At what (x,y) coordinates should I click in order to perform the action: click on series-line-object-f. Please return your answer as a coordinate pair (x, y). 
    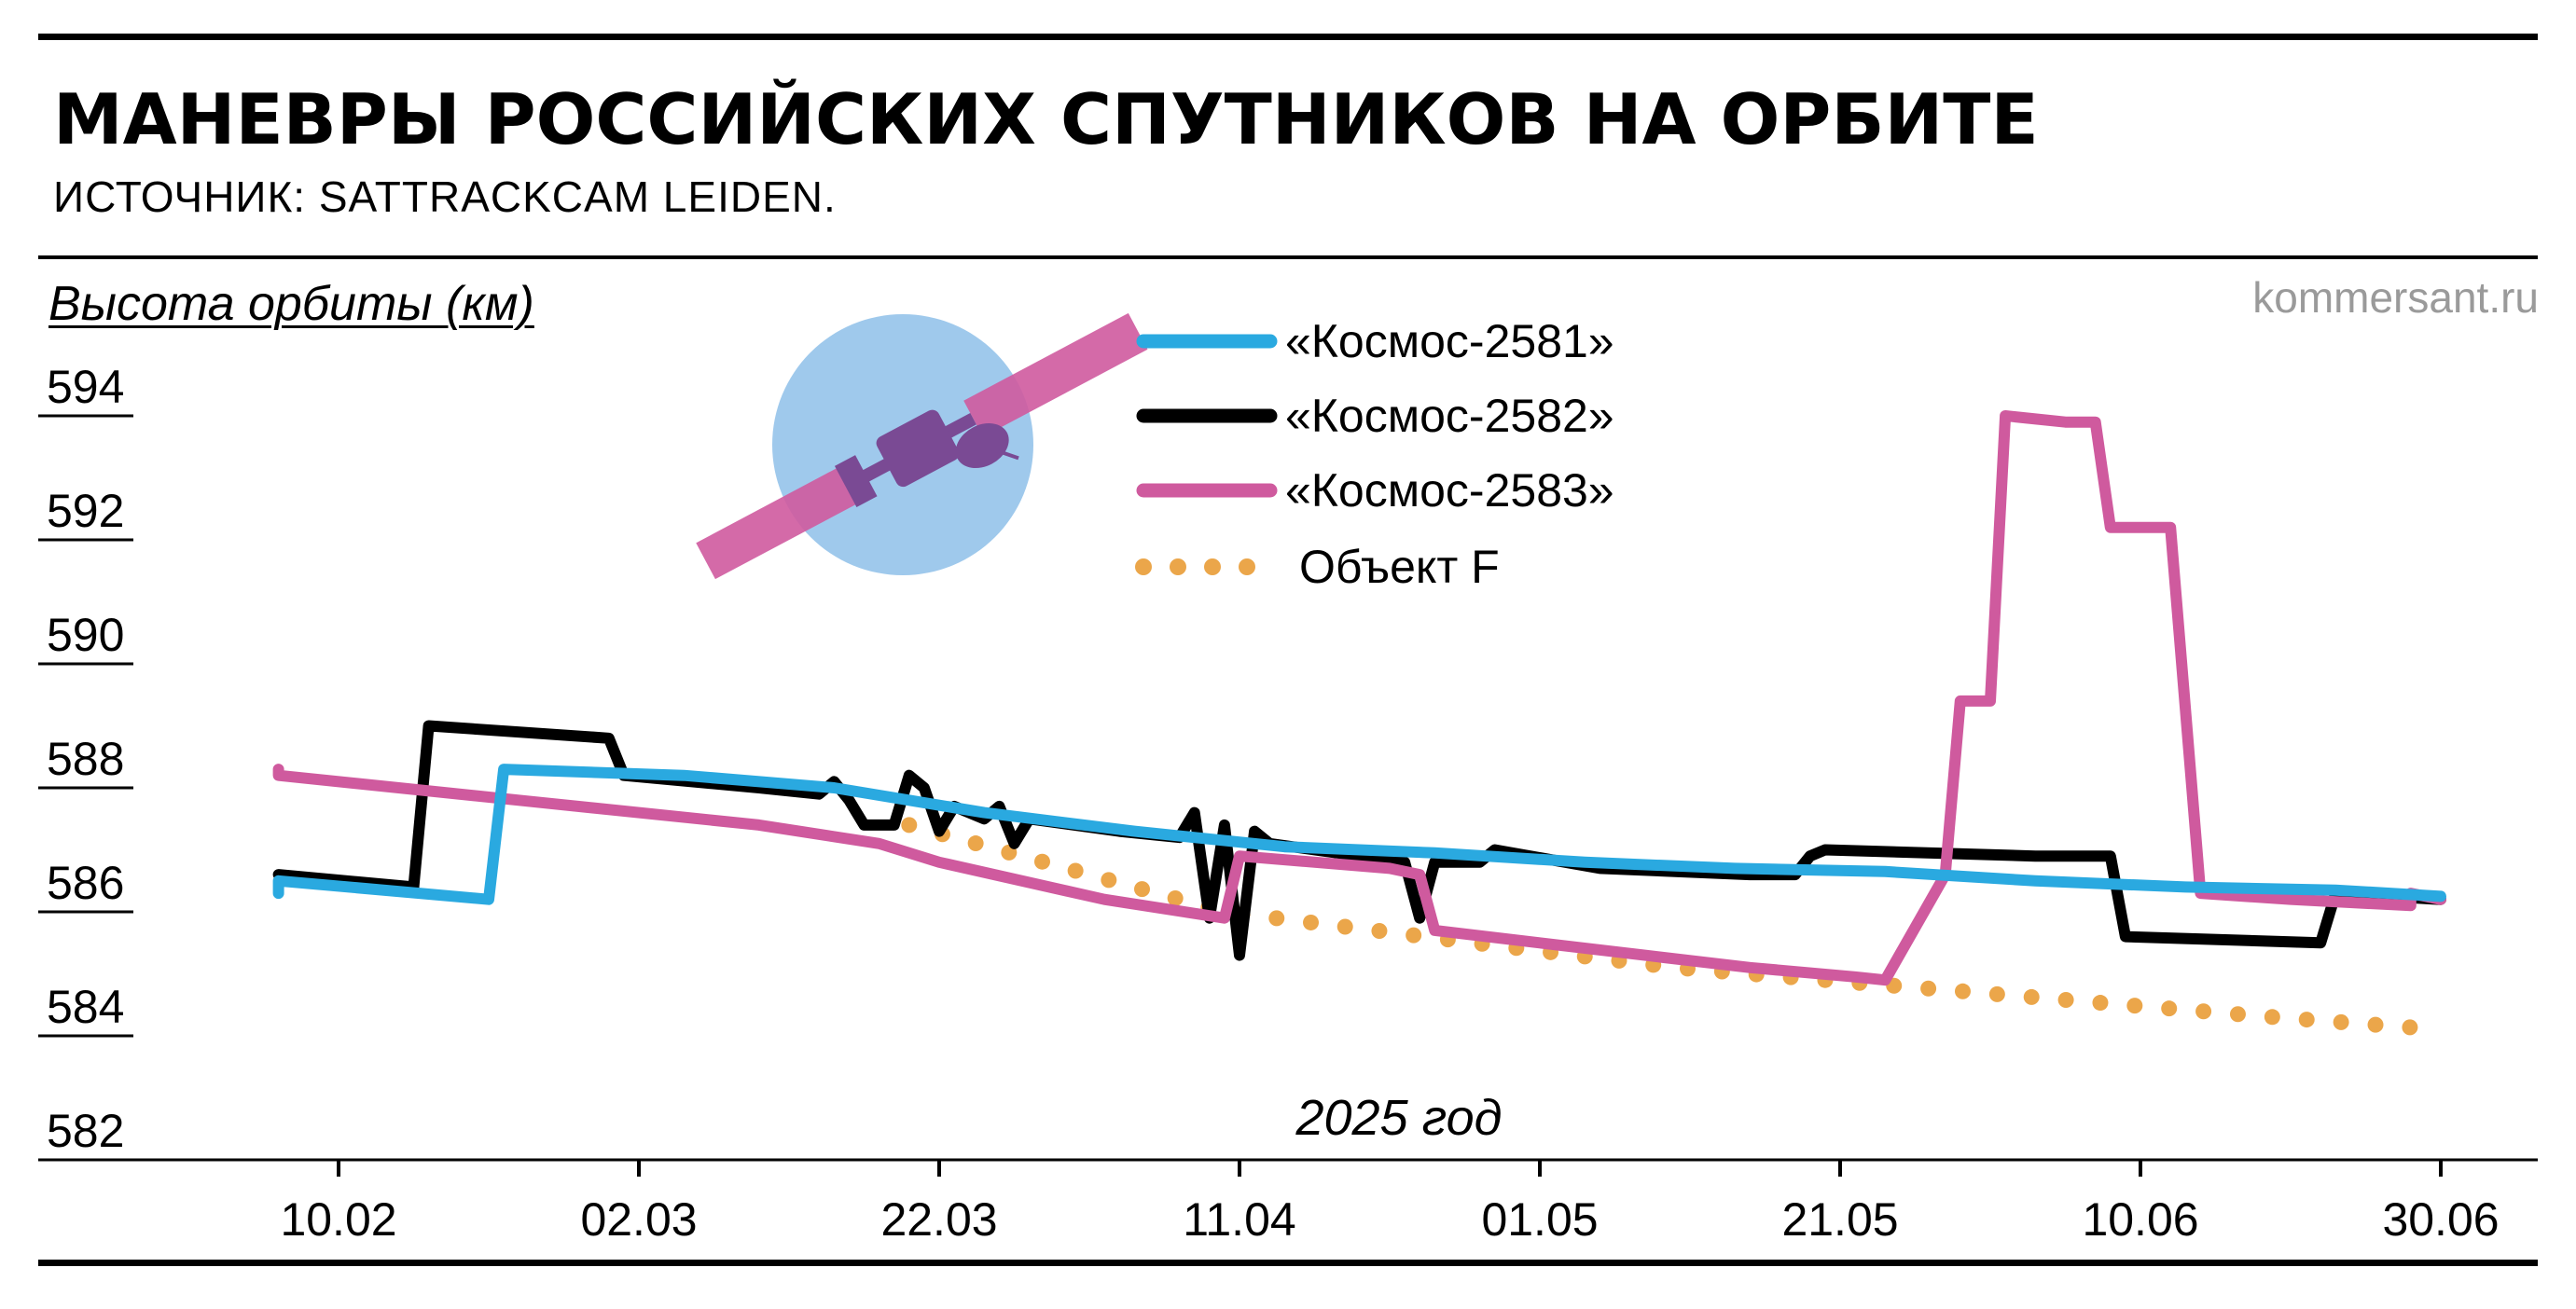
    Looking at the image, I should click on (1675, 927).